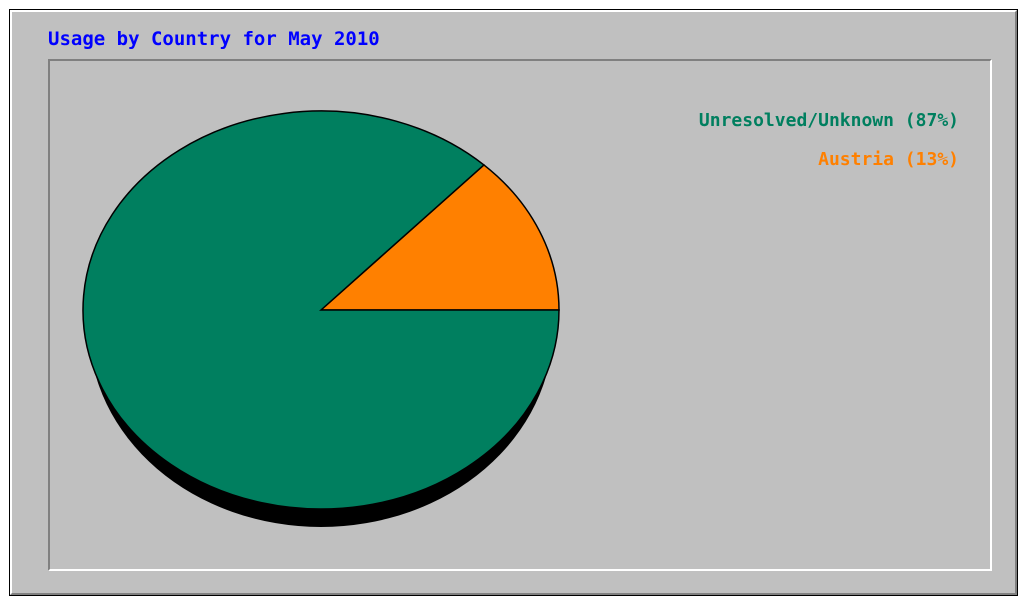  Describe the element at coordinates (828, 120) in the screenshot. I see `legend-entry-unresolved: Unresolved/Unknown (87%)` at that location.